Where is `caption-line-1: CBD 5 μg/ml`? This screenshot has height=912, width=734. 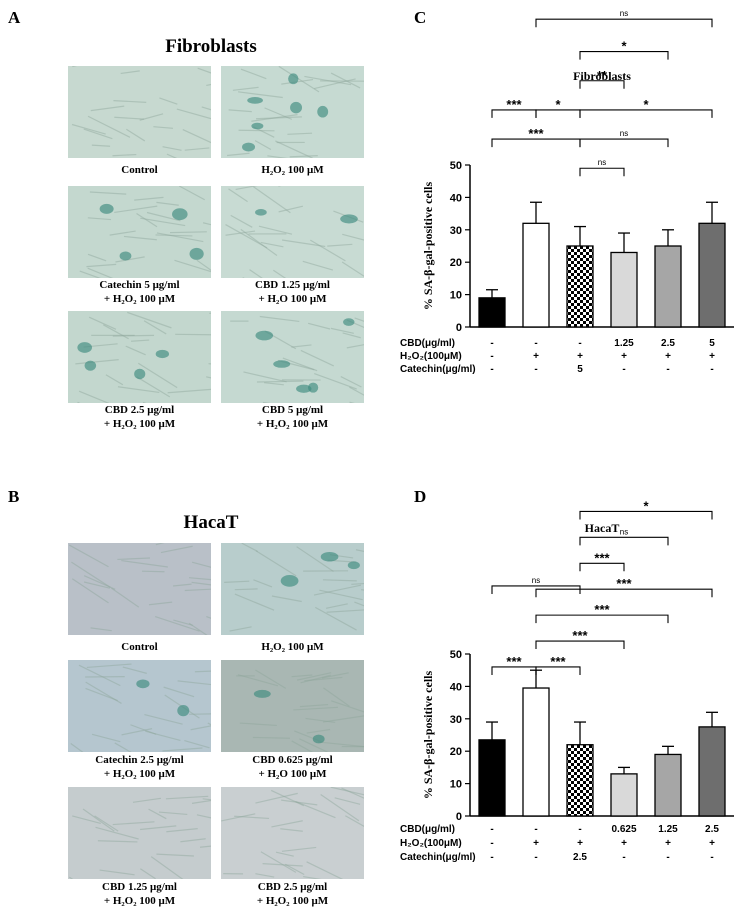 caption-line-1: CBD 5 μg/ml is located at coordinates (292, 410).